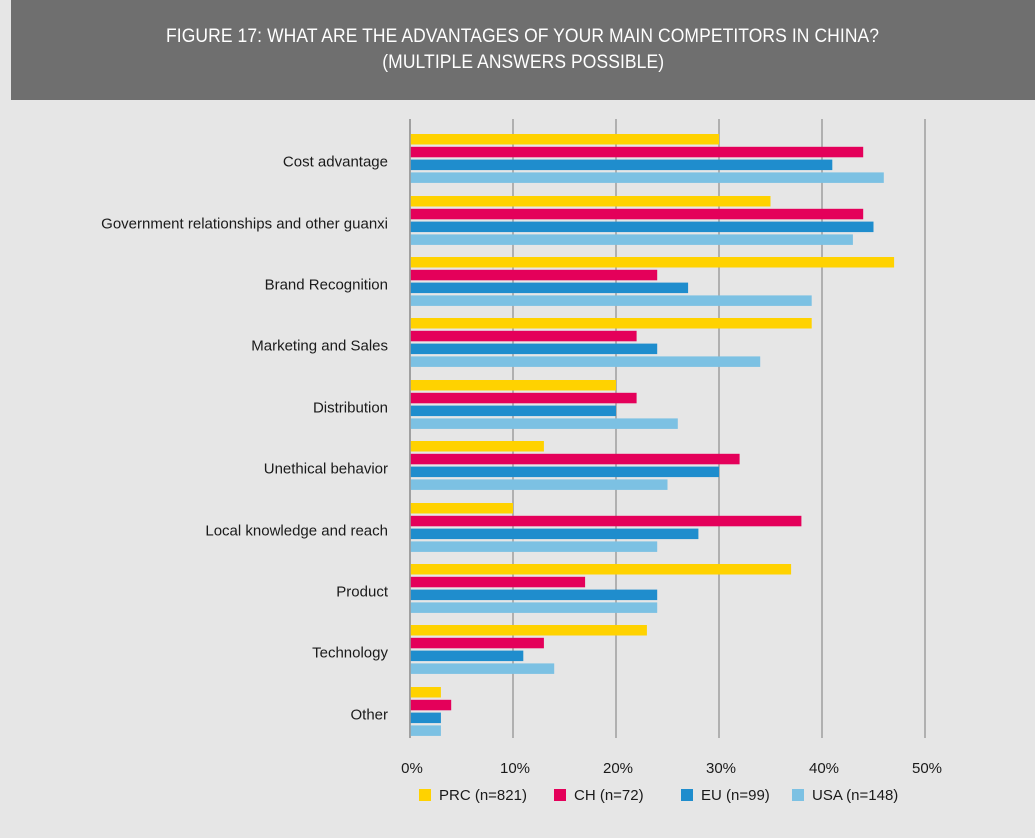 Image resolution: width=1035 pixels, height=838 pixels. Describe the element at coordinates (523, 62) in the screenshot. I see `figure-title-line-2: (MULTIPLE ANSWERS POSSIBLE)` at that location.